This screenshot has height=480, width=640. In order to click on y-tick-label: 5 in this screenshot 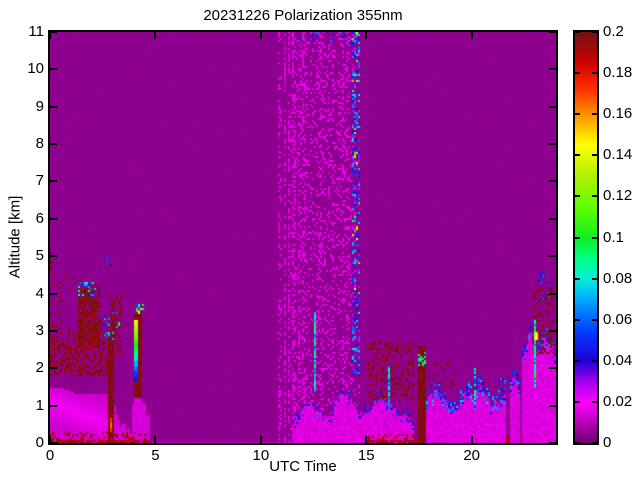, I will do `click(39, 256)`.